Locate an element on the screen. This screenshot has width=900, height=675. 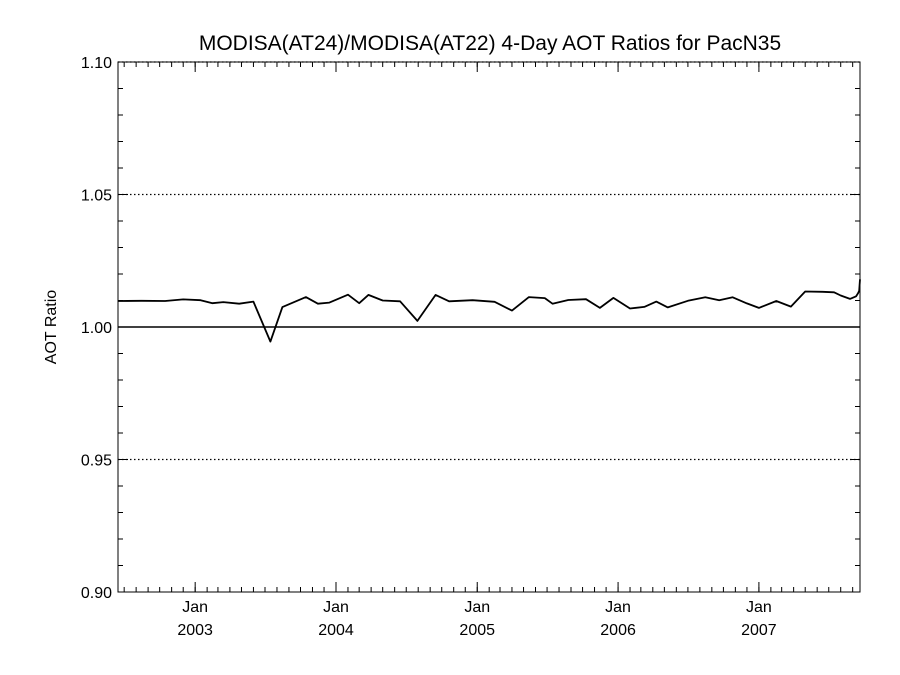
y-tick-label: 1.10 is located at coordinates (96, 63).